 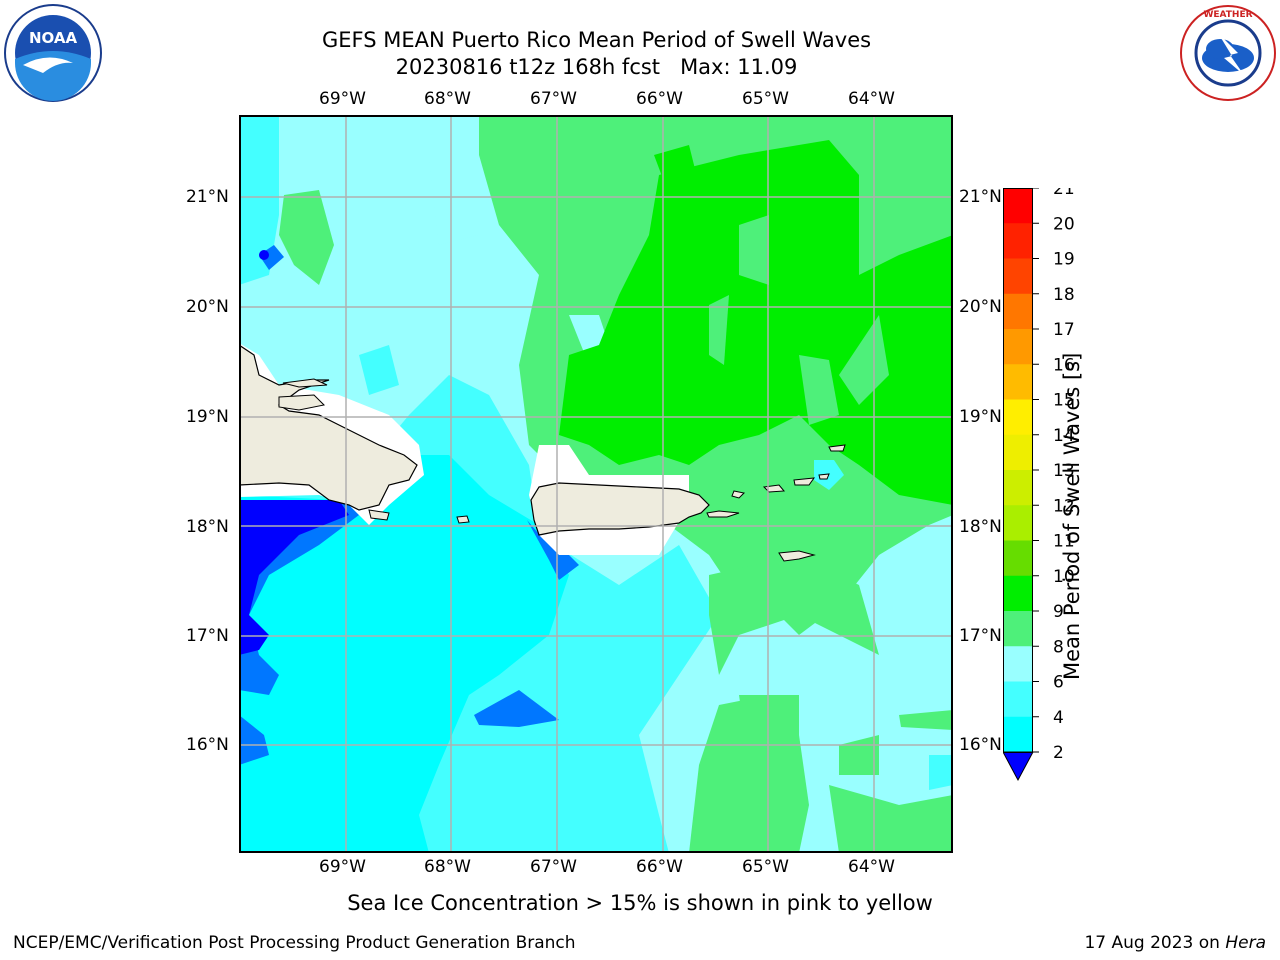 I want to click on lon-label-top-64w: 64°W, so click(x=871, y=99).